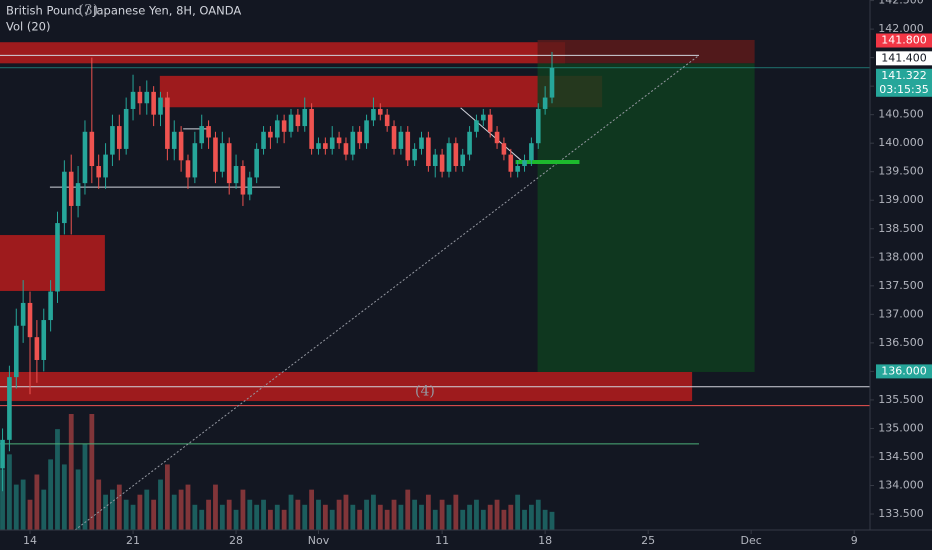  I want to click on price-label: 141.400, so click(904, 57).